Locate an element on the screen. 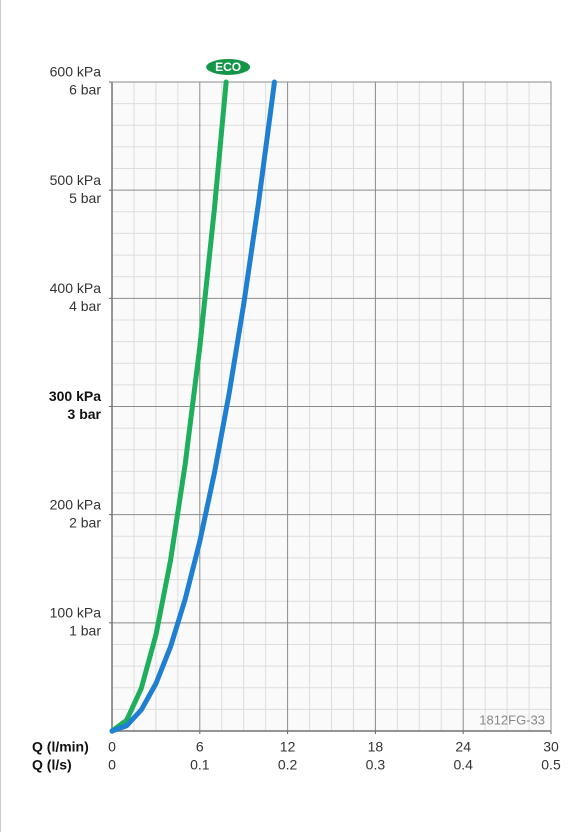 The width and height of the screenshot is (585, 832). y2-tick-label: 4 bar is located at coordinates (85, 306).